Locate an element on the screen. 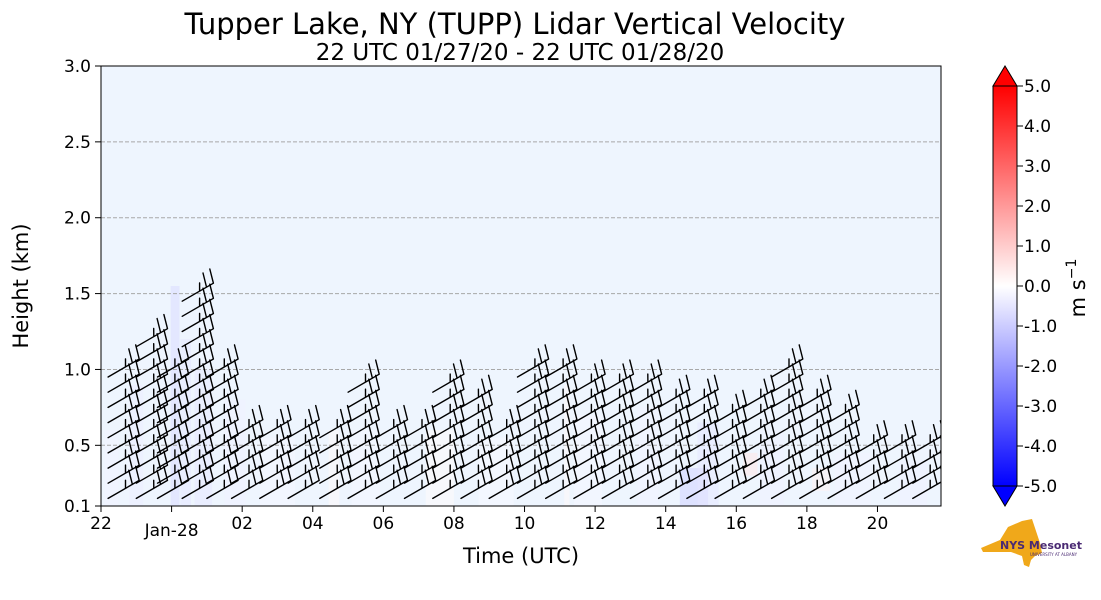 The height and width of the screenshot is (600, 1101). y-tick-label: 2.5 is located at coordinates (77, 143).